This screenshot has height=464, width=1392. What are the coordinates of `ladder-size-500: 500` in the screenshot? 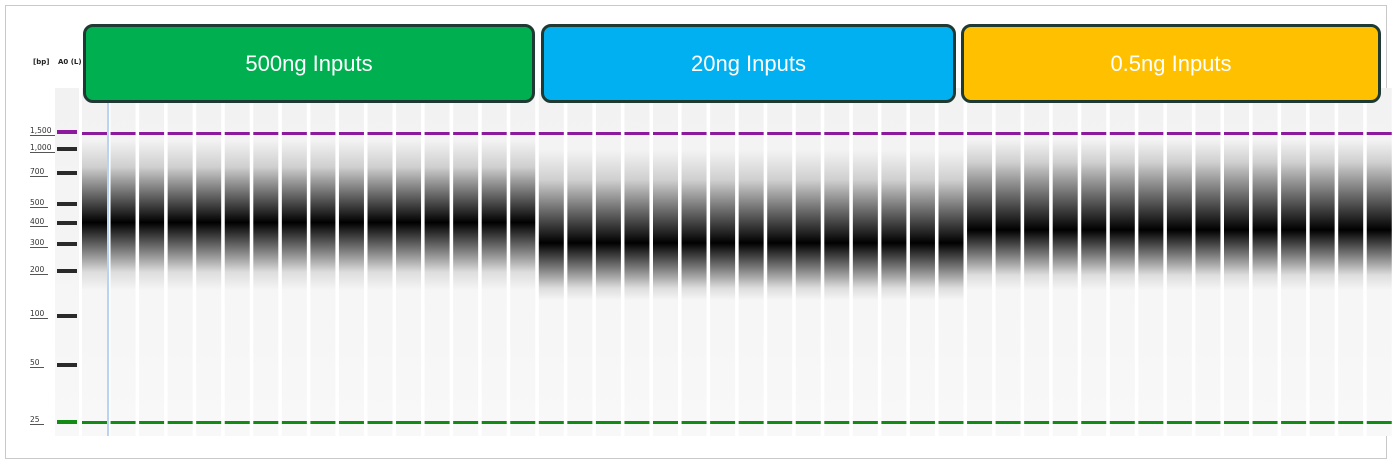 It's located at (39, 203).